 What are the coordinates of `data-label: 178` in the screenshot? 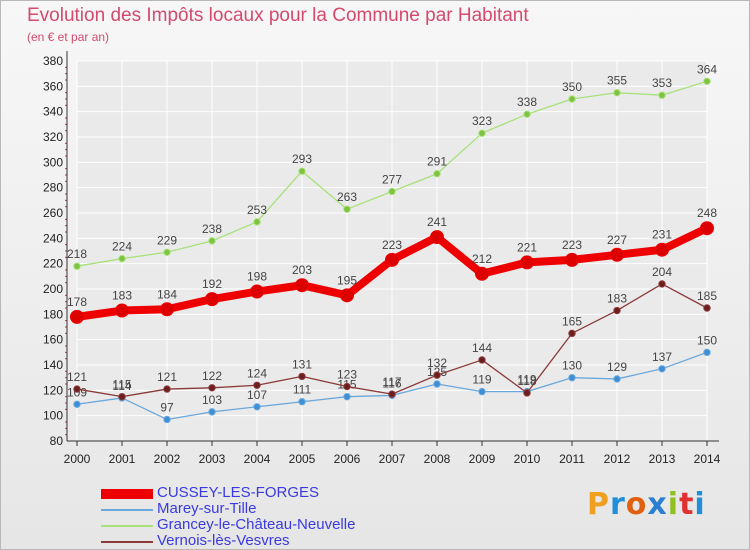 It's located at (77, 302).